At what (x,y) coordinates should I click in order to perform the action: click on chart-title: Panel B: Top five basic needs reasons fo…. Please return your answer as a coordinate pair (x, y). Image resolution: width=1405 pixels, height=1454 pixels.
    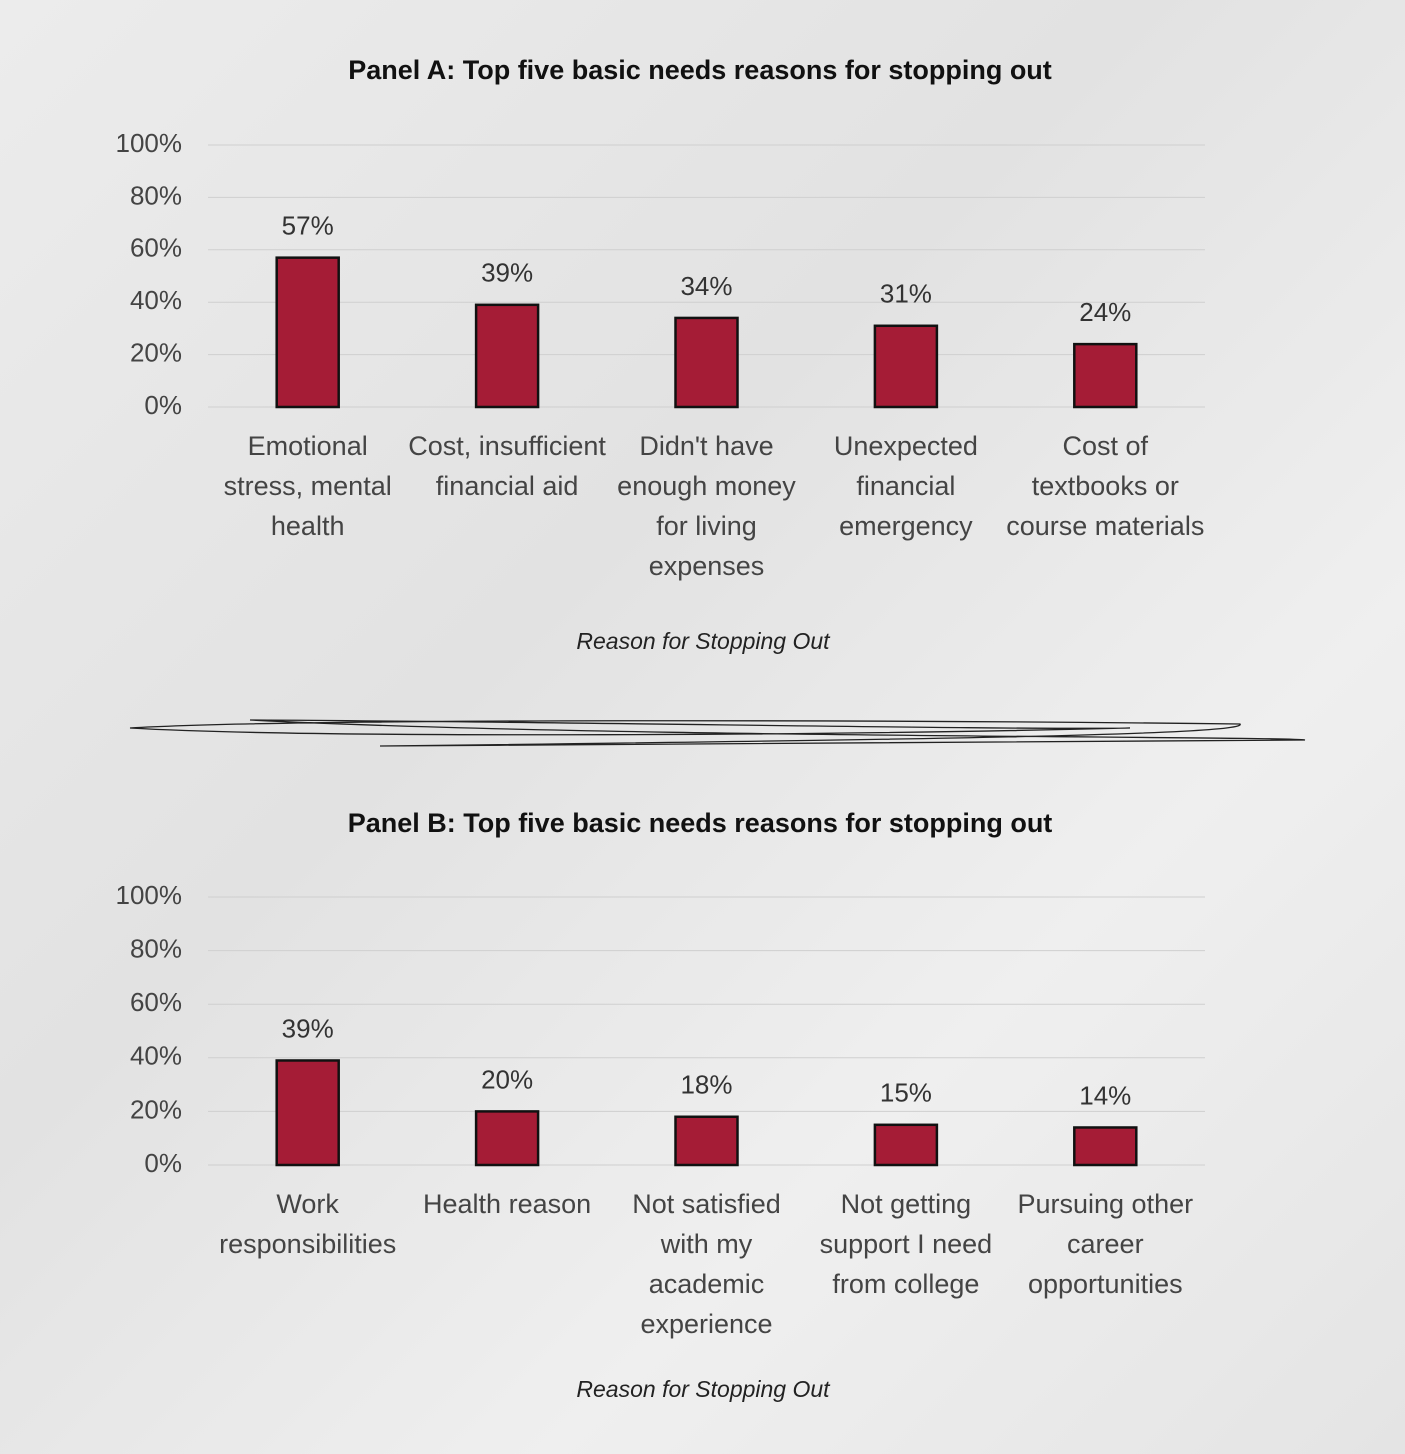
    Looking at the image, I should click on (700, 823).